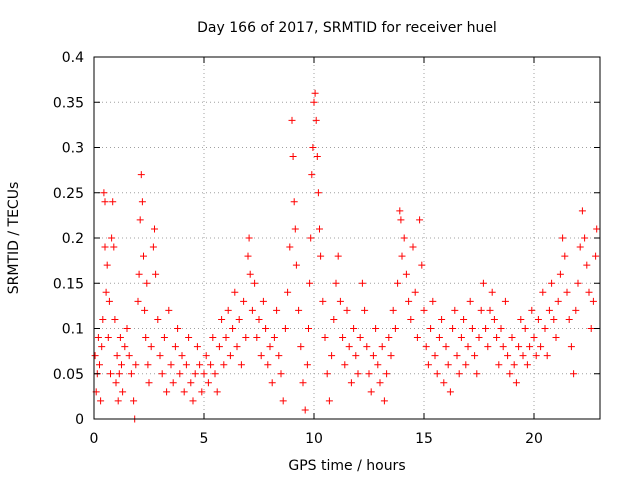 The height and width of the screenshot is (480, 640). What do you see at coordinates (314, 439) in the screenshot?
I see `x-tick-label: 10` at bounding box center [314, 439].